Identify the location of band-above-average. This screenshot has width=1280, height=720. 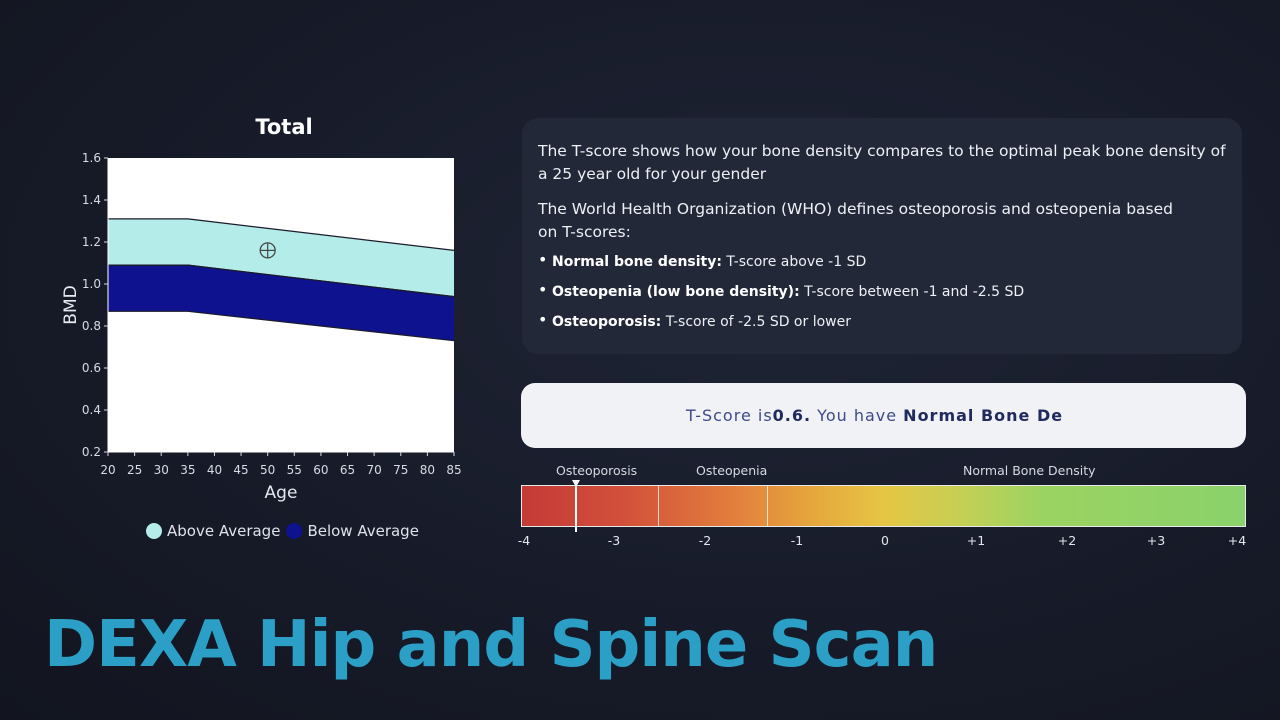
(281, 257).